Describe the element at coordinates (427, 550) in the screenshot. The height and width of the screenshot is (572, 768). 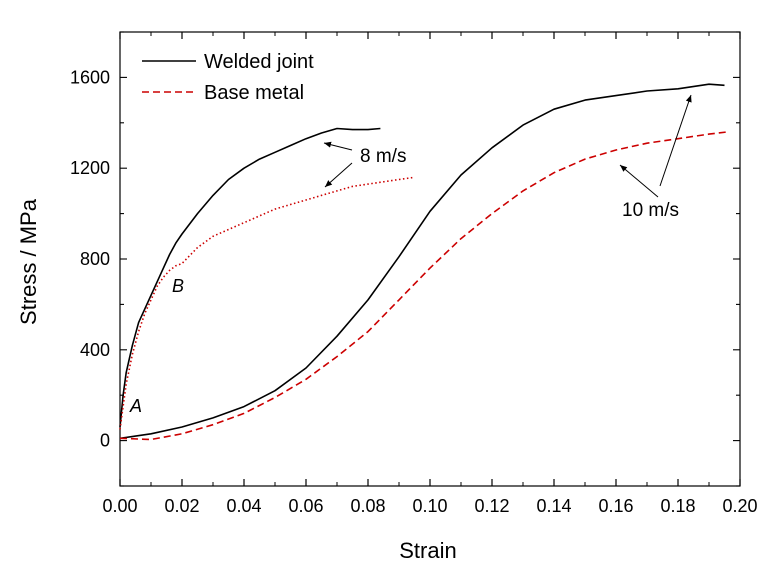
I see `x-axis-title: Strain` at that location.